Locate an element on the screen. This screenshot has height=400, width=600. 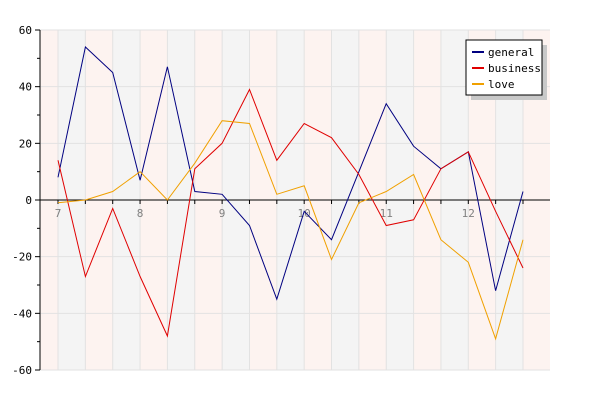
y-tick-label: 0 is located at coordinates (28, 200).